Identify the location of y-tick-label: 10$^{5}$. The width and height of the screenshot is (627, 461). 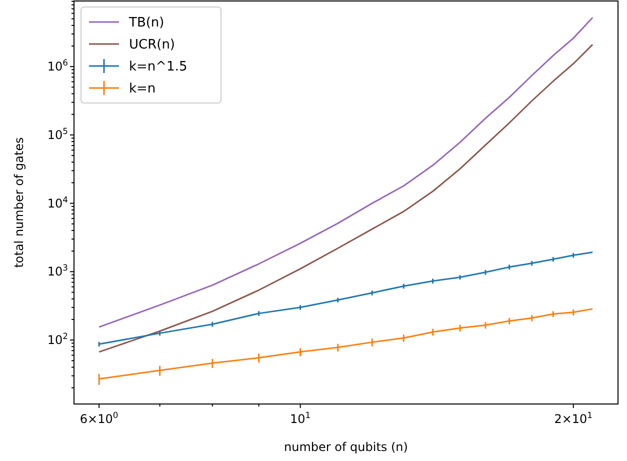
(57, 134).